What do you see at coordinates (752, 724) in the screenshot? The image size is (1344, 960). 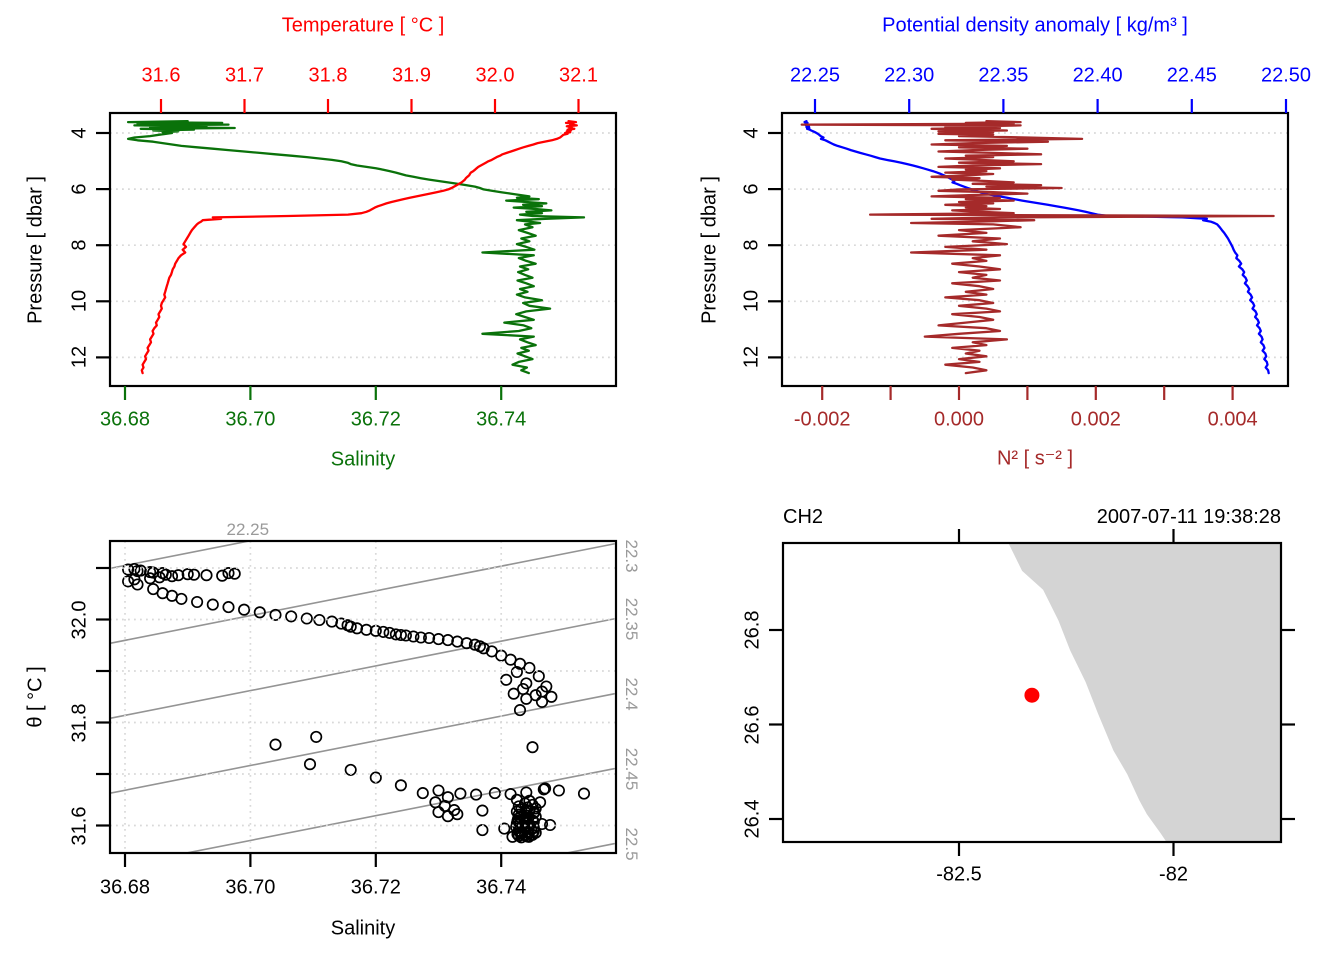 I see `tick-label: 26.6` at bounding box center [752, 724].